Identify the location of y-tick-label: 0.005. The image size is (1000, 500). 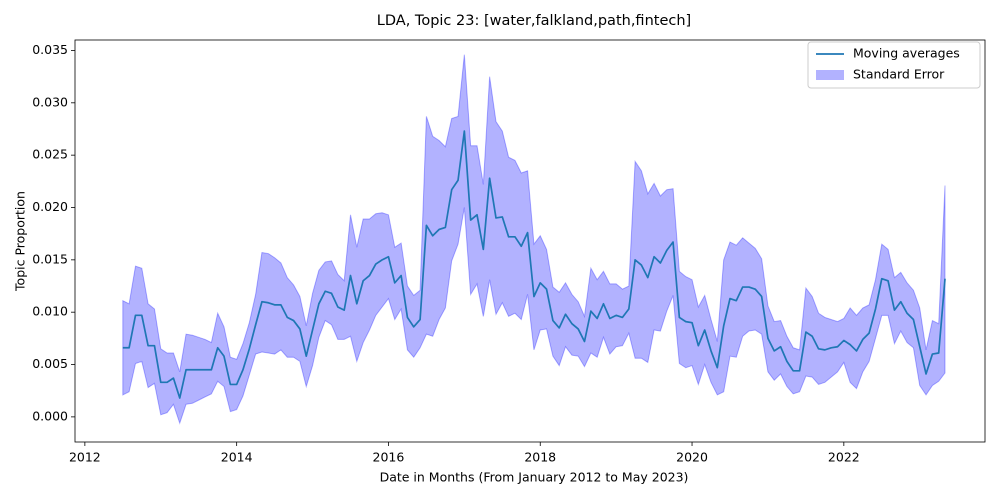
(50, 363).